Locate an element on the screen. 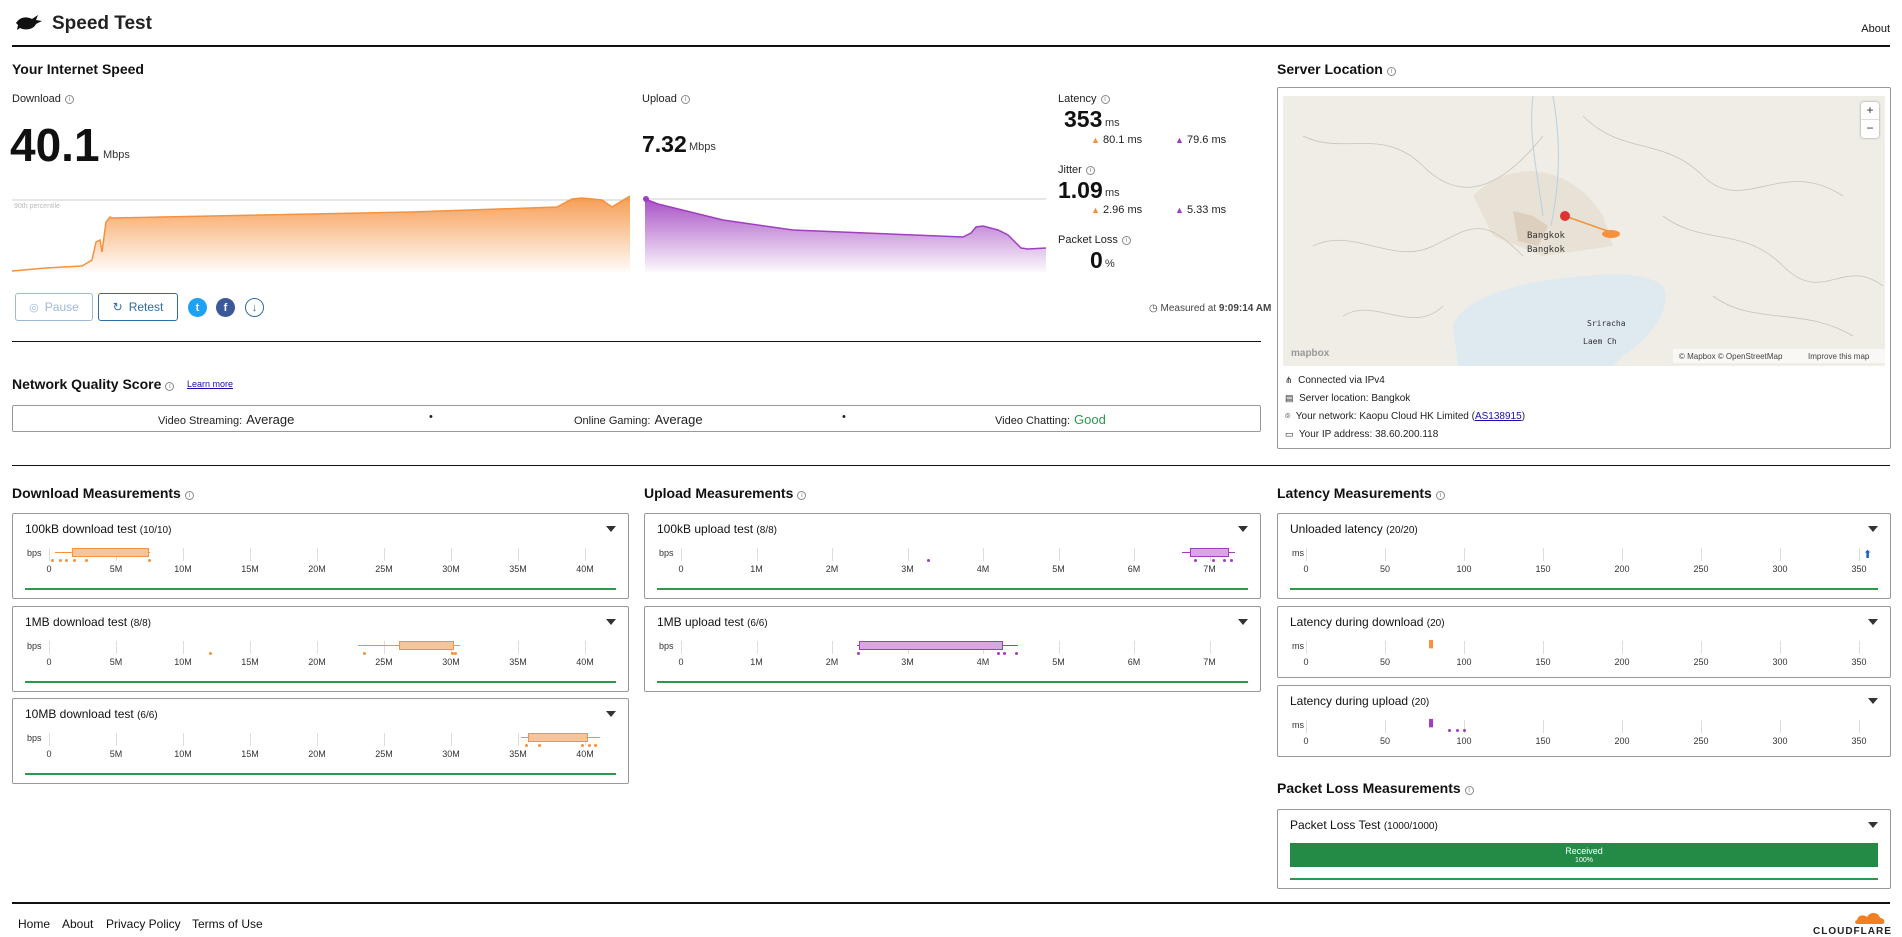  svg-text: Laem Ch is located at coordinates (1600, 341).